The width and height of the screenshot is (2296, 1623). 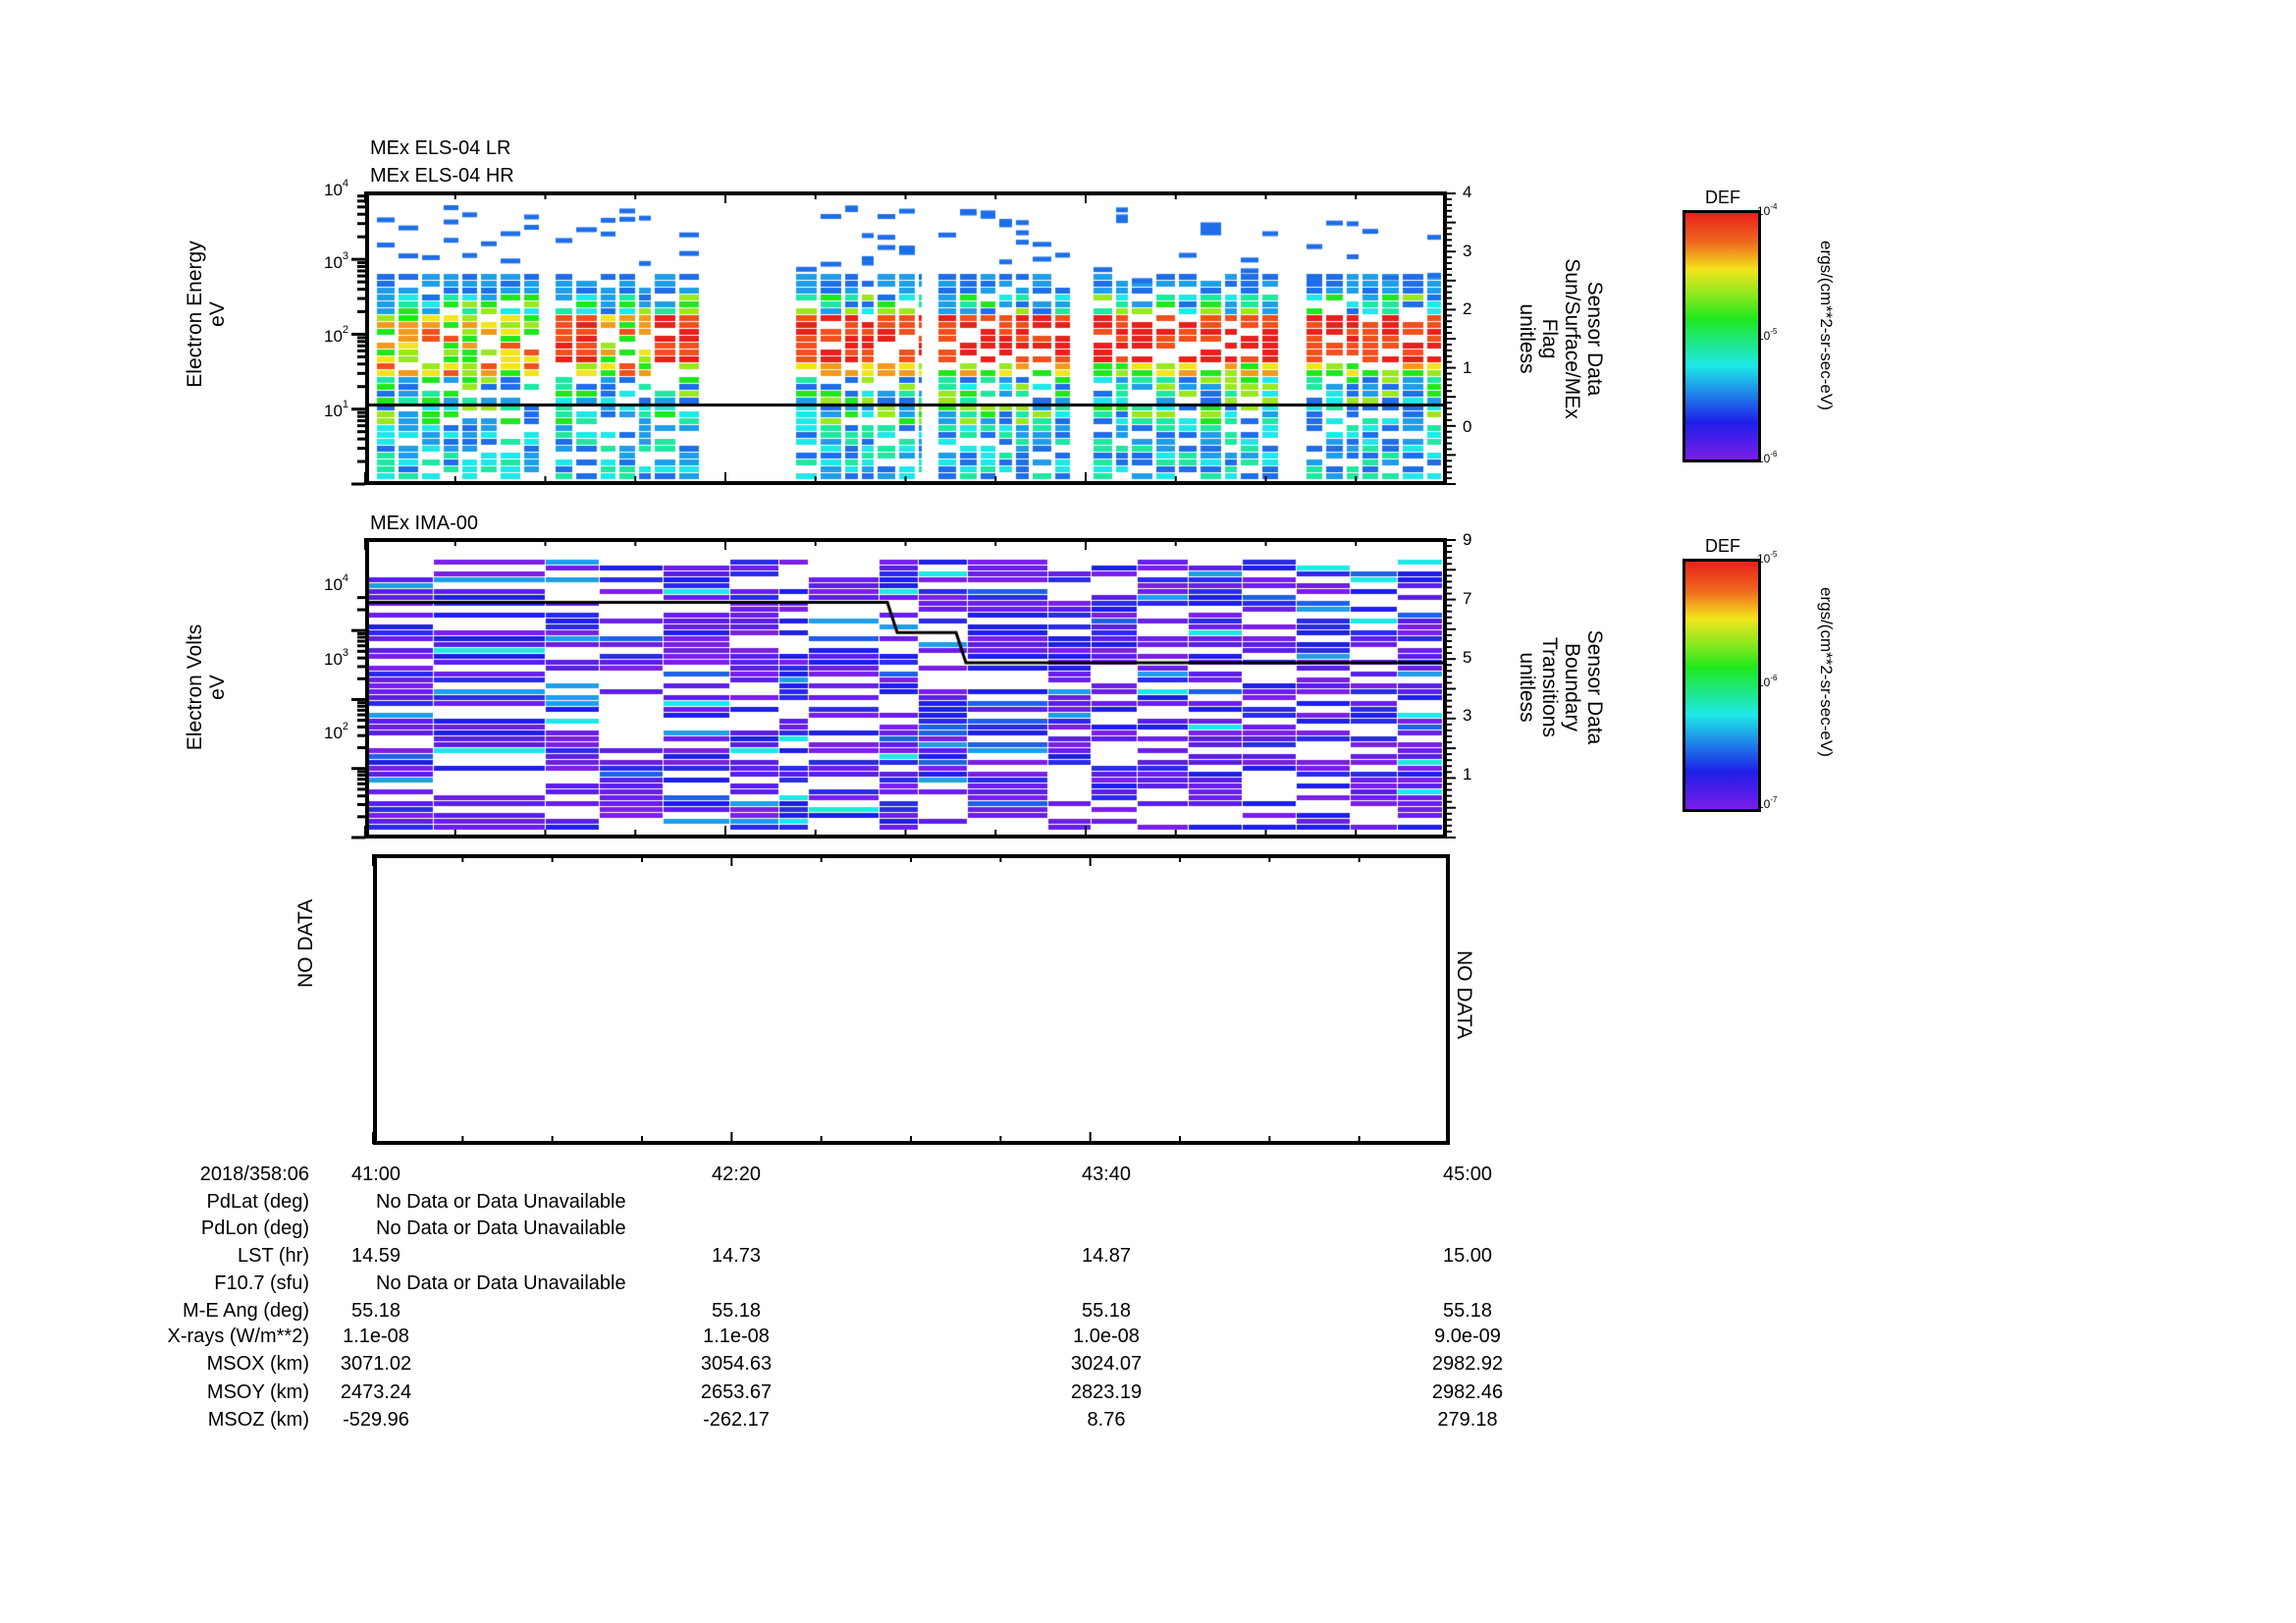 I want to click on colorbar2, so click(x=1721, y=685).